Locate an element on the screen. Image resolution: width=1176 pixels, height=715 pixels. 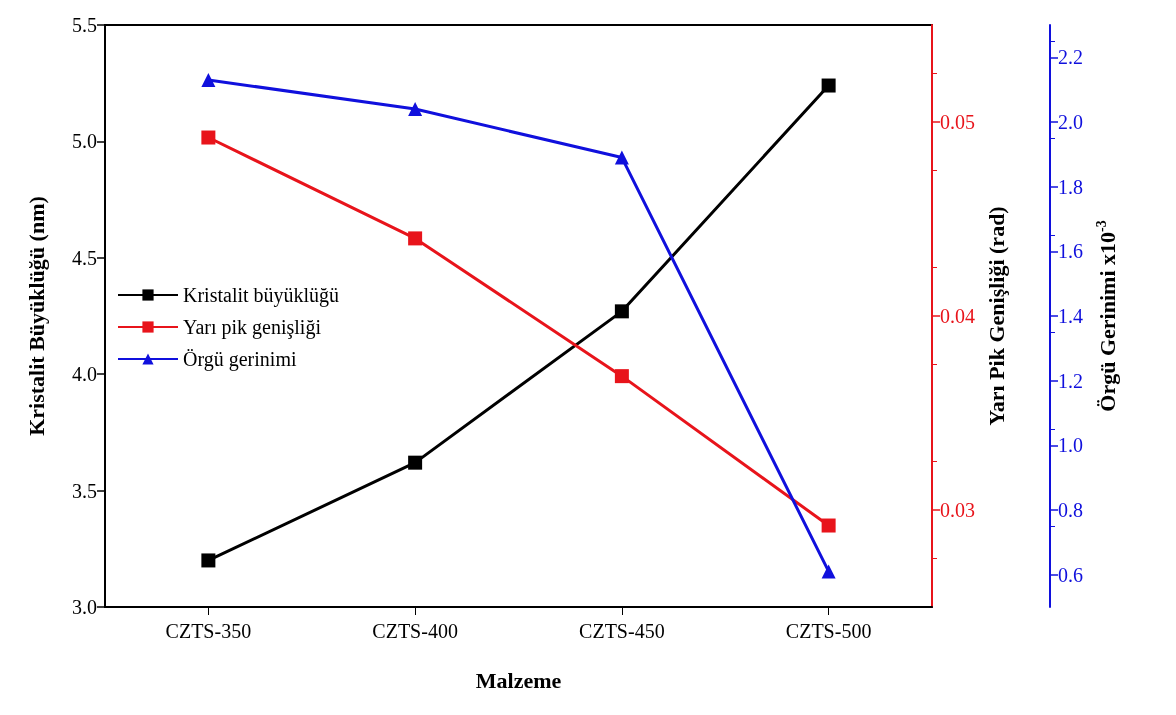
y3-tick-label: 1.4 is located at coordinates (1070, 316).